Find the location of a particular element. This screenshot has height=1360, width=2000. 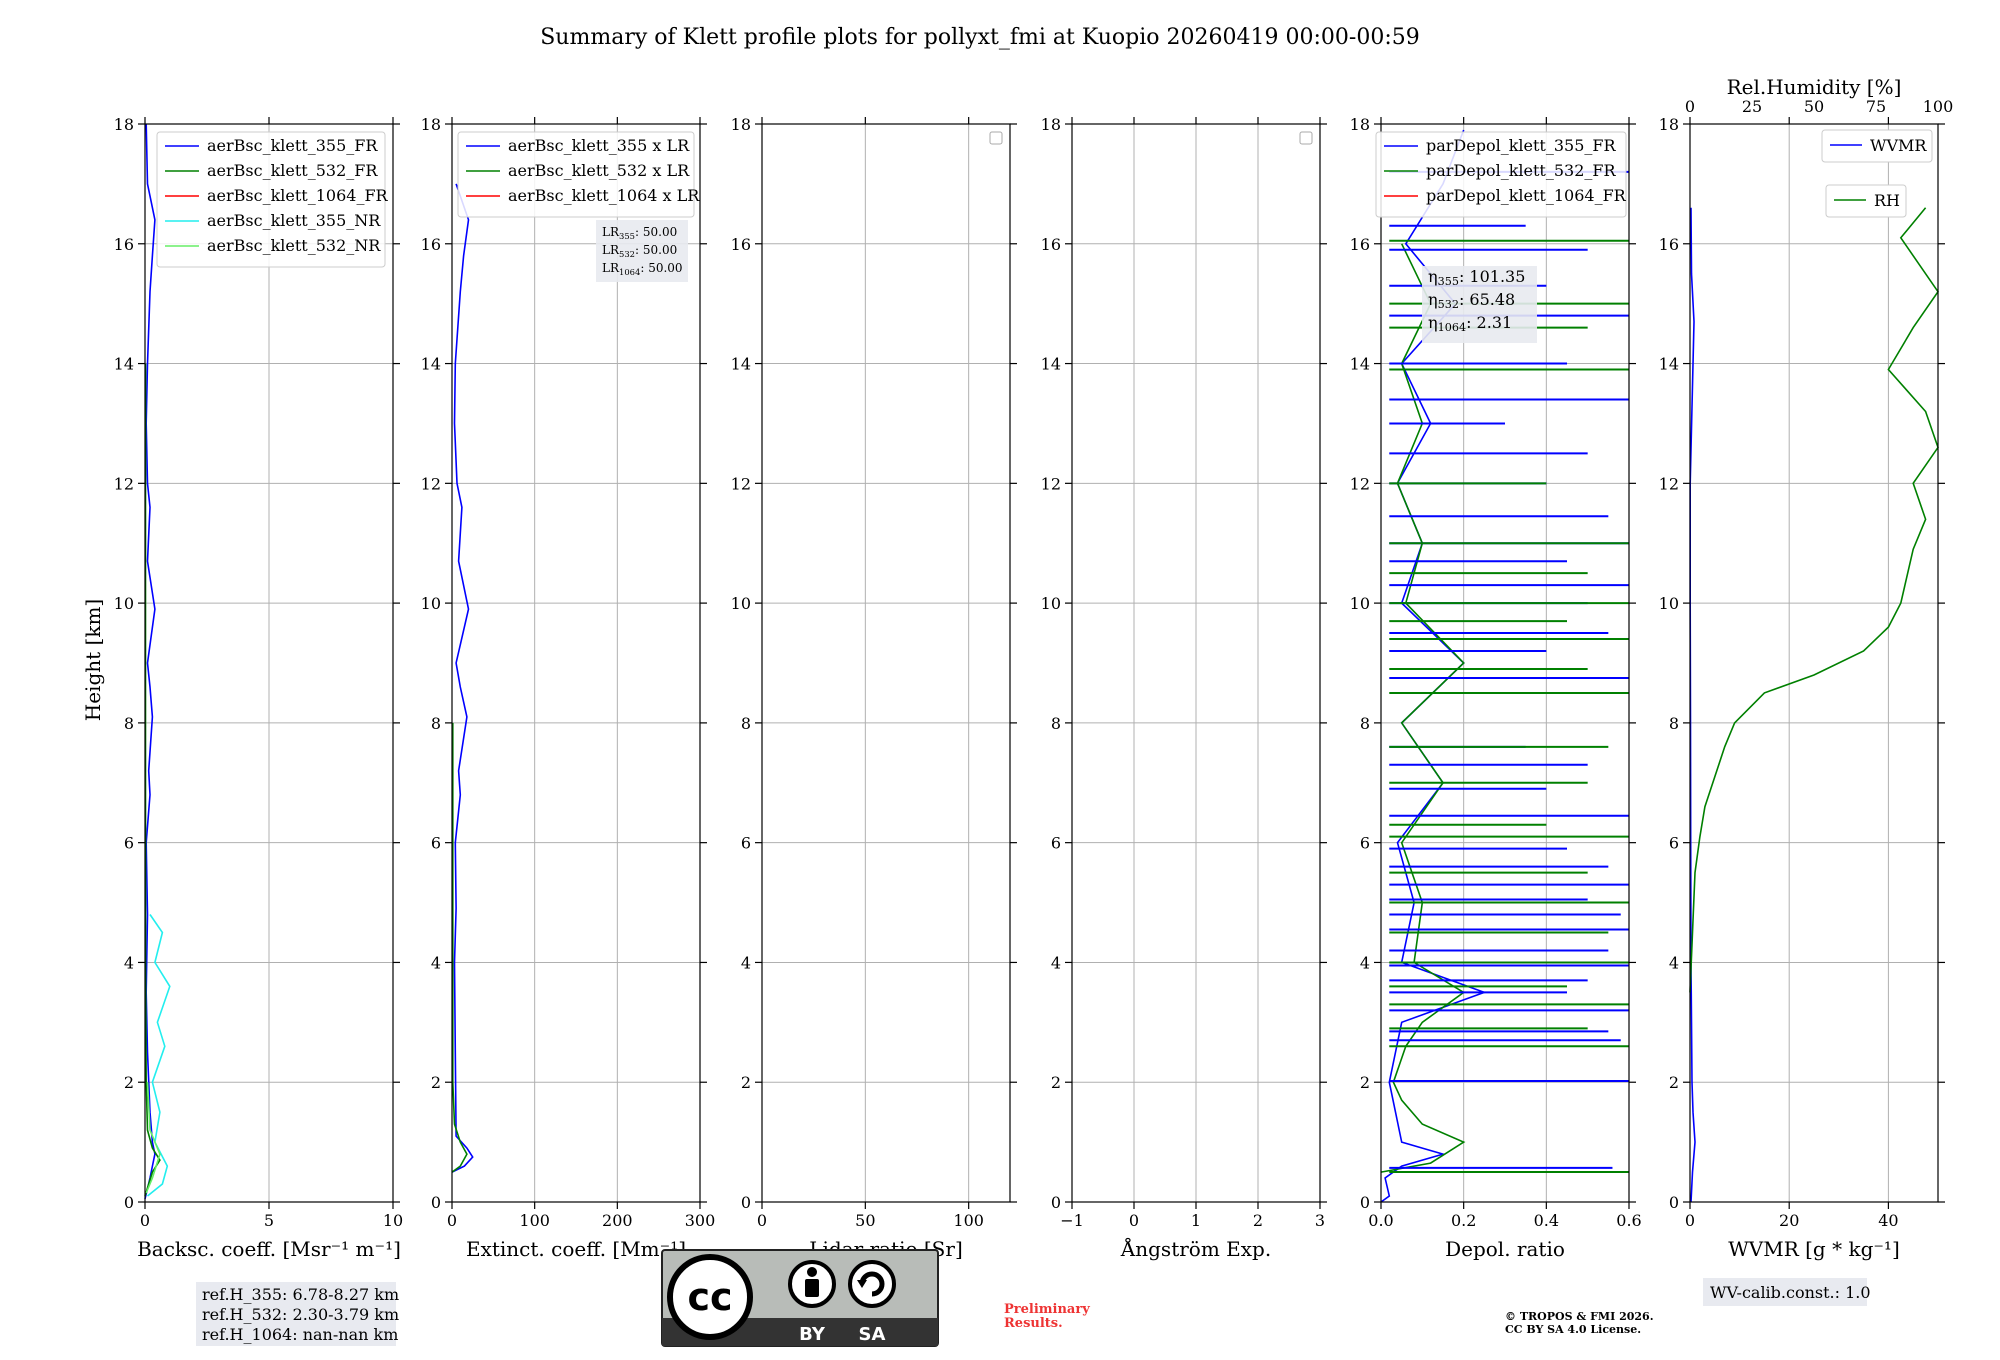

series-RH is located at coordinates (1814, 600).